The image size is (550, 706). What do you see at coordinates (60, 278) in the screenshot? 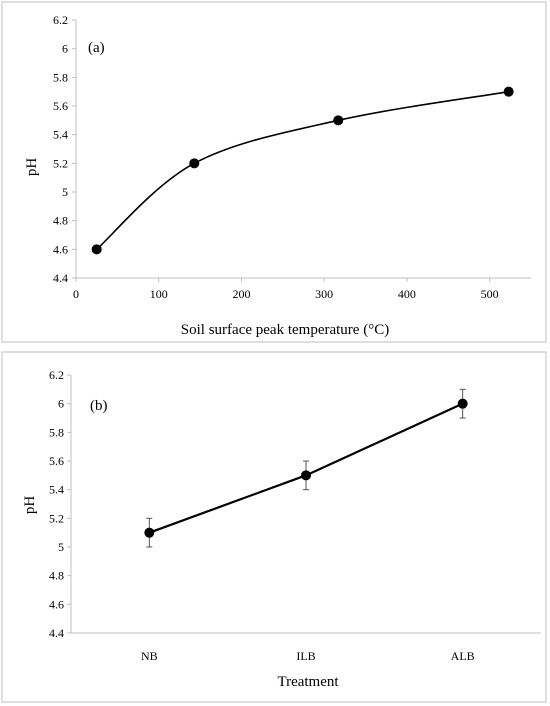
I see `y-tick-label-a: 4.4` at bounding box center [60, 278].